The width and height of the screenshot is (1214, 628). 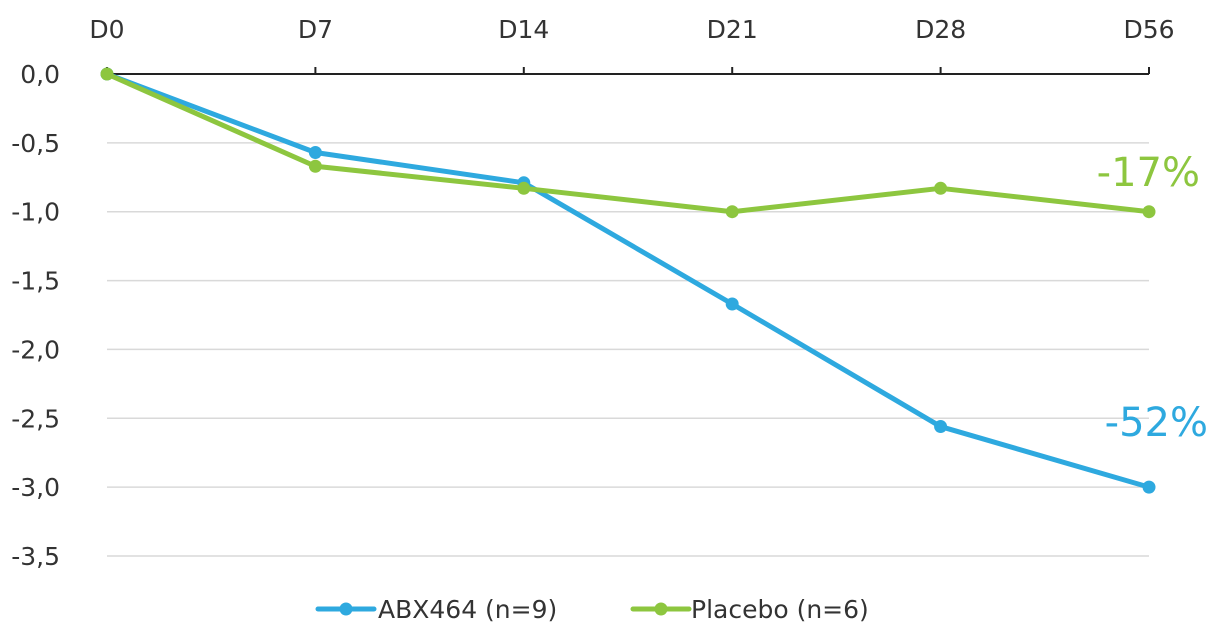 I want to click on y-tick-label: -1,0, so click(x=35, y=212).